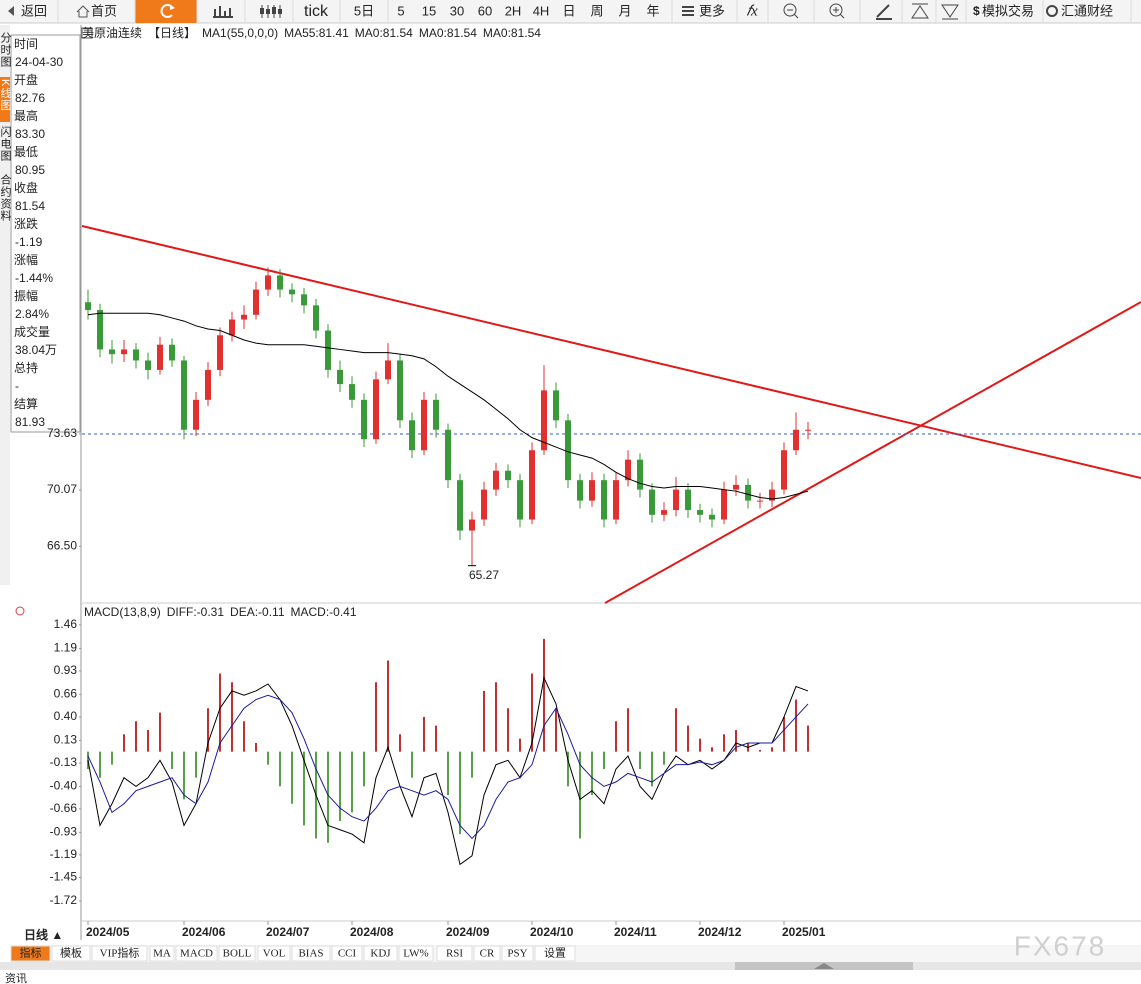  I want to click on y-tick-label: 0.13, so click(66, 740).